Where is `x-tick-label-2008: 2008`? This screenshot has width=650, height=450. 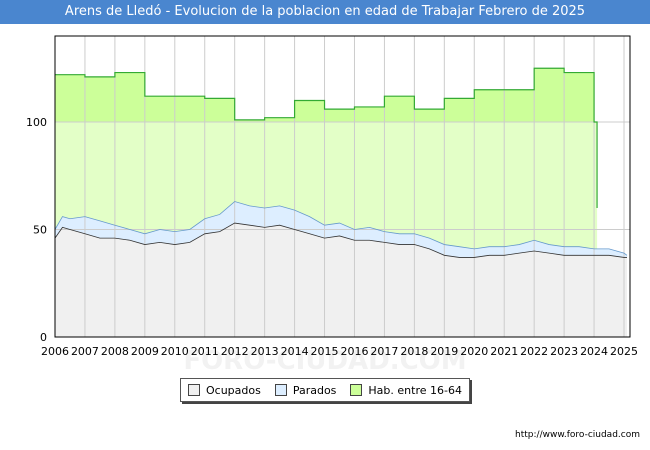 x-tick-label-2008: 2008 is located at coordinates (115, 351).